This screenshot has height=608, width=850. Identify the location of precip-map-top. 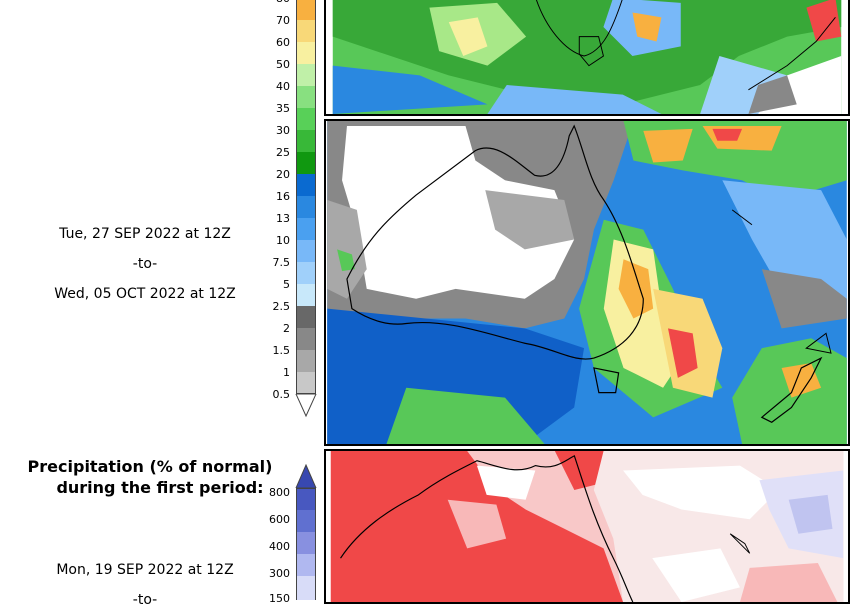
(587, 57).